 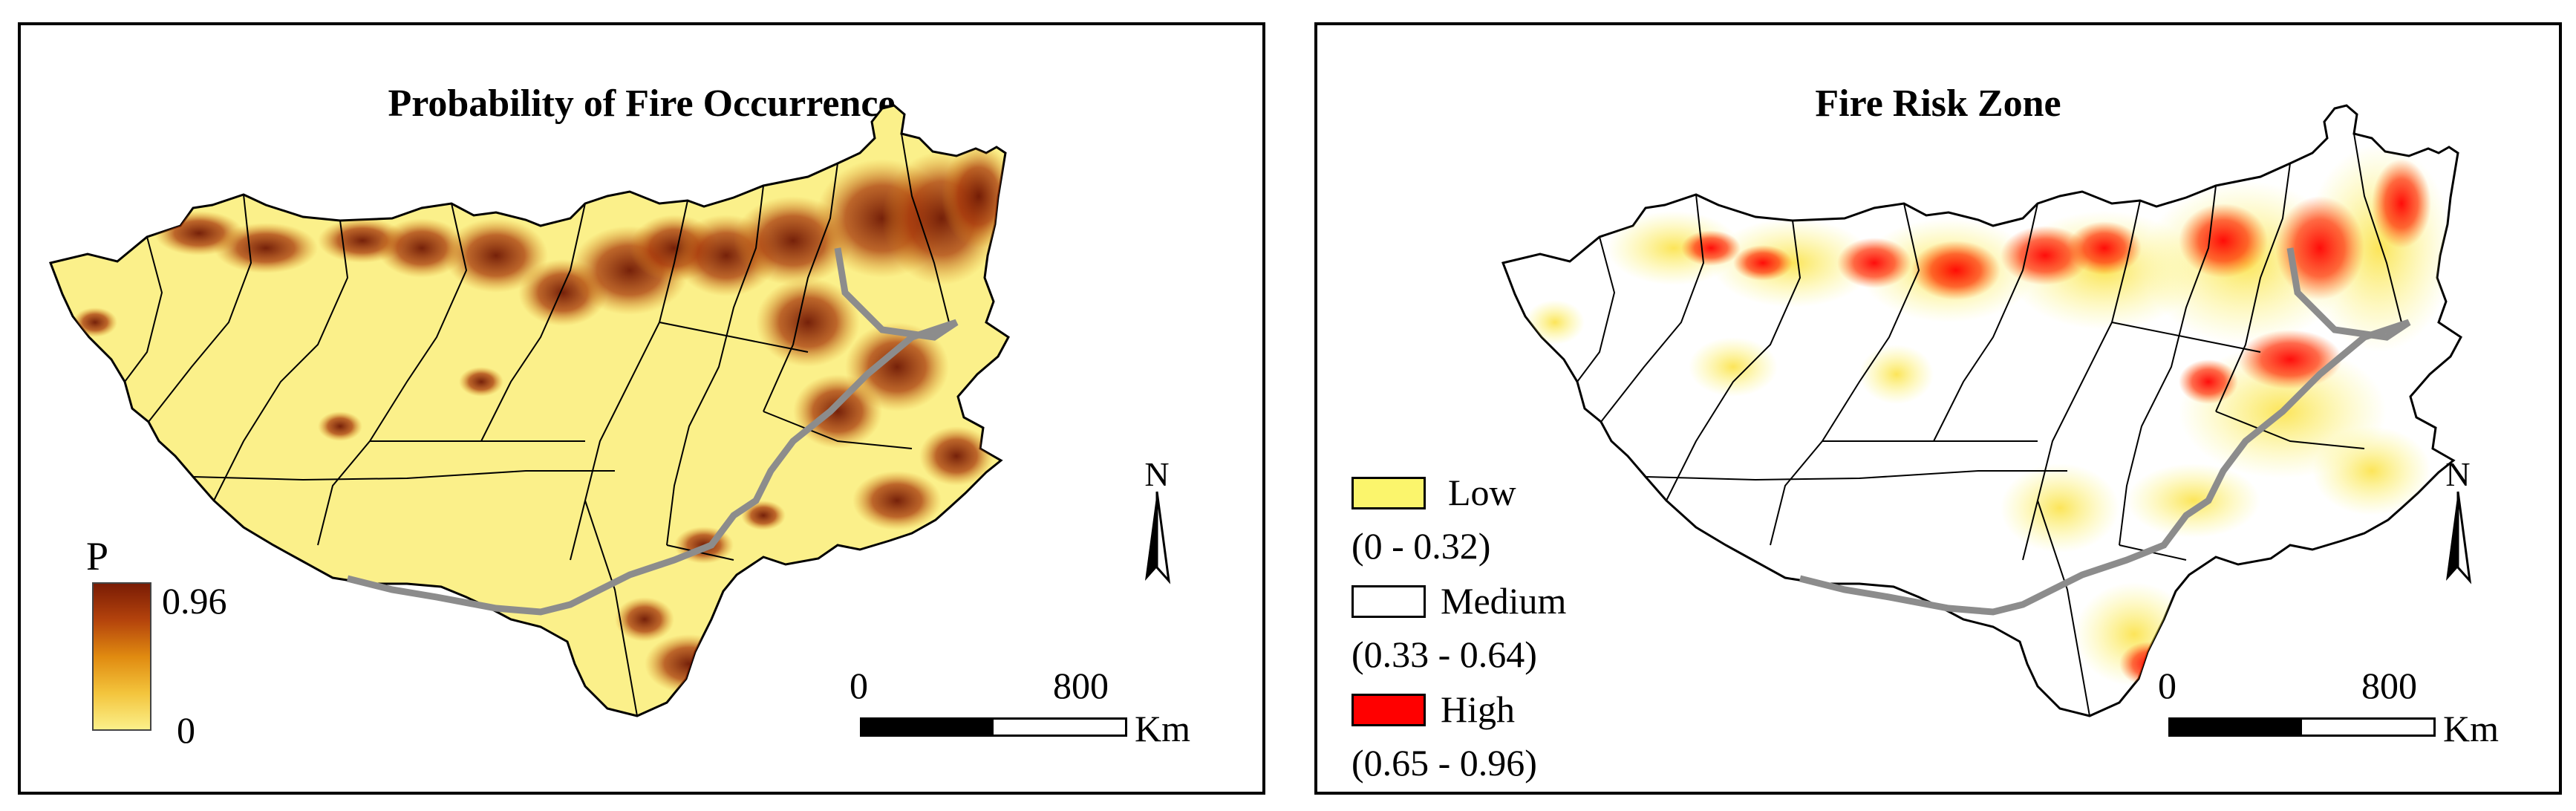 I want to click on legend-min-label: 0, so click(x=186, y=730).